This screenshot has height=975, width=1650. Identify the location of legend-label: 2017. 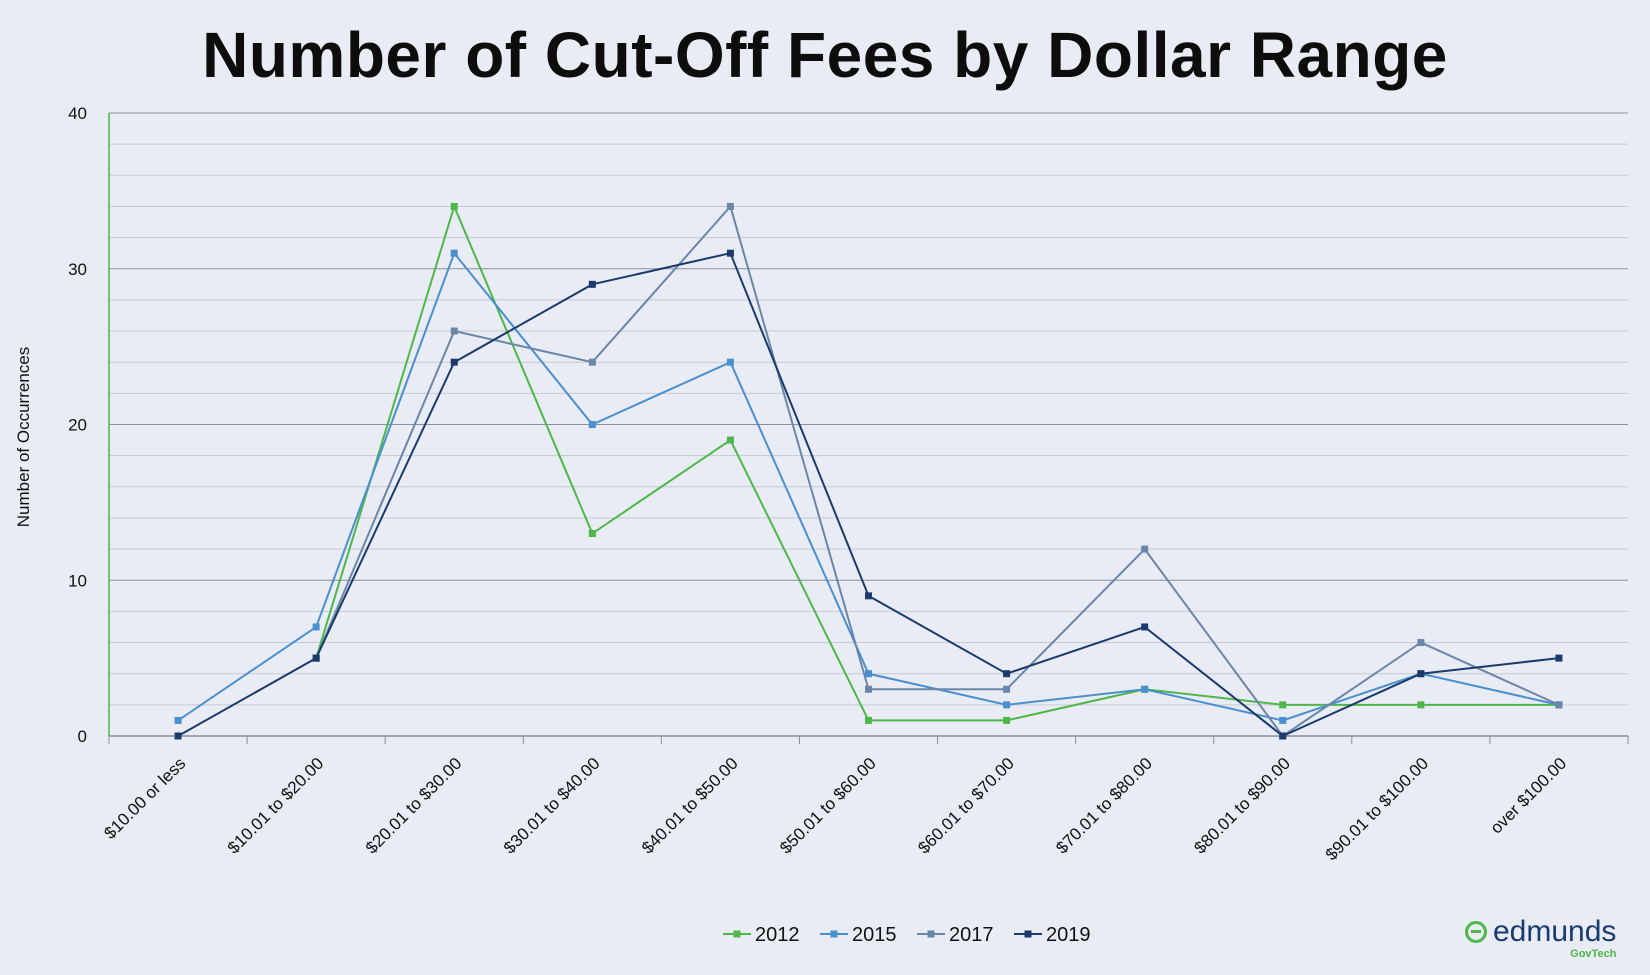
(971, 935).